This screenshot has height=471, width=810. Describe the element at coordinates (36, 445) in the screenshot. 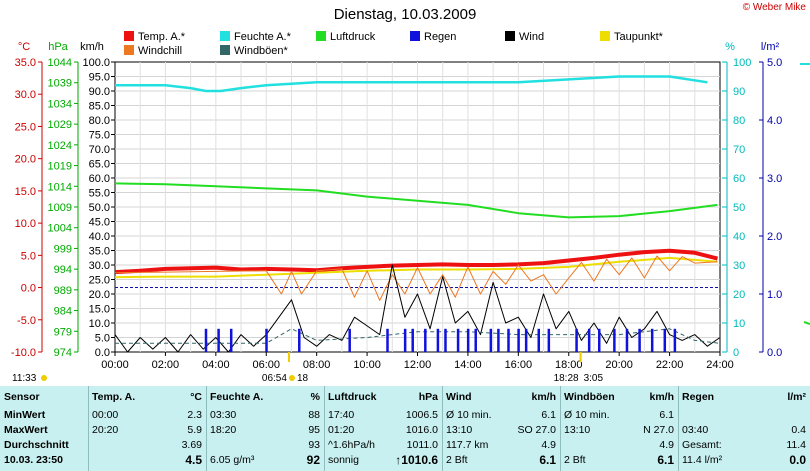

I see `row-label: Durchschnitt` at that location.